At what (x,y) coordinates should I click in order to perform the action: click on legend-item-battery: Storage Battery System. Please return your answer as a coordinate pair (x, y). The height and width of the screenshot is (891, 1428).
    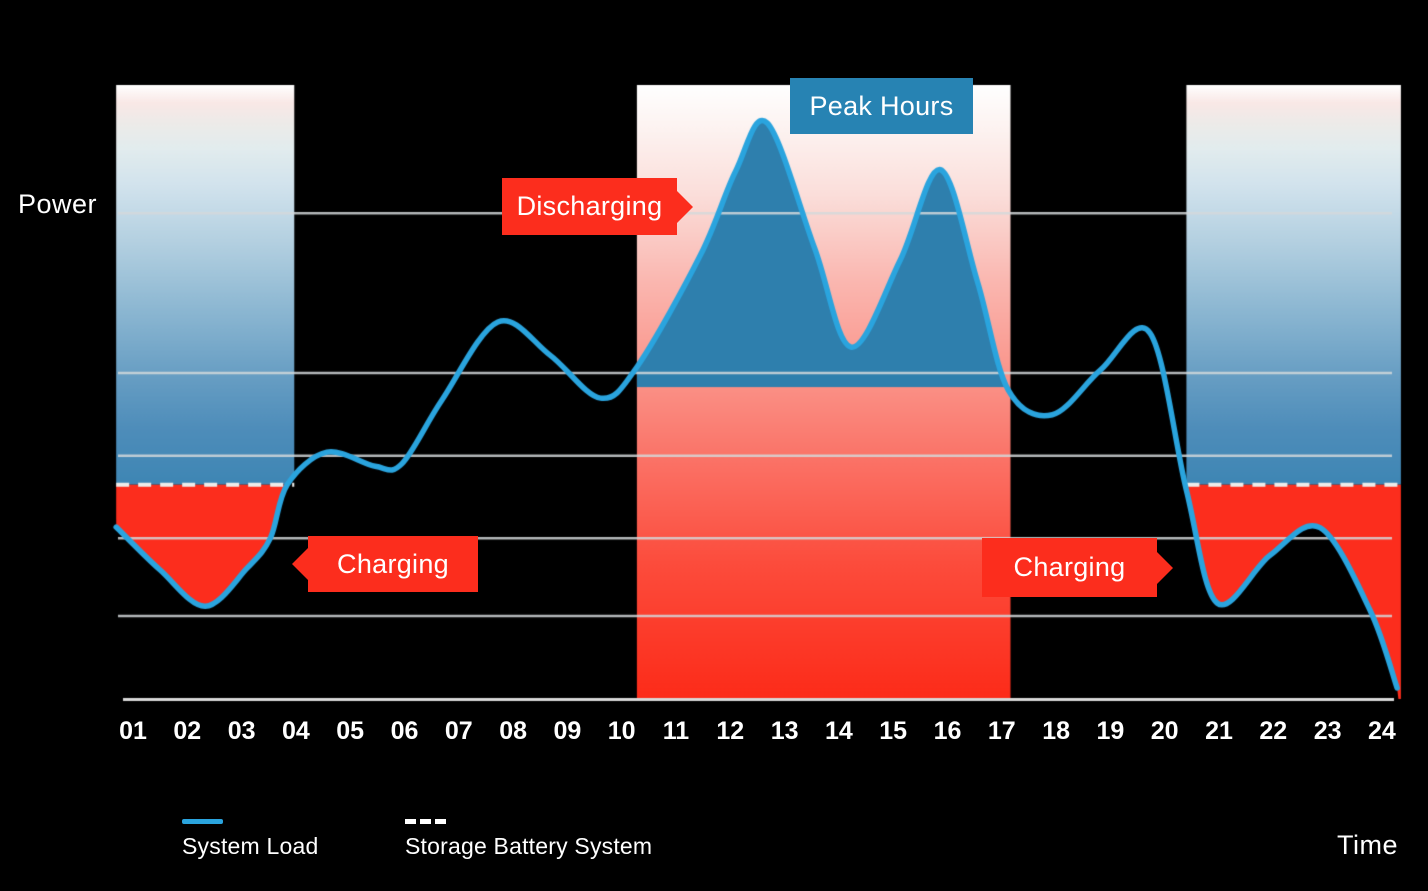
    Looking at the image, I should click on (528, 839).